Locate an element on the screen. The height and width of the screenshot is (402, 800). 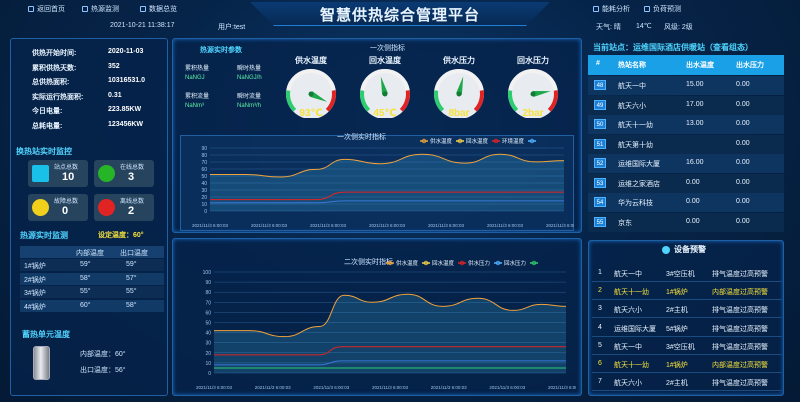
weather: 天气: 晴 is located at coordinates (608, 27).